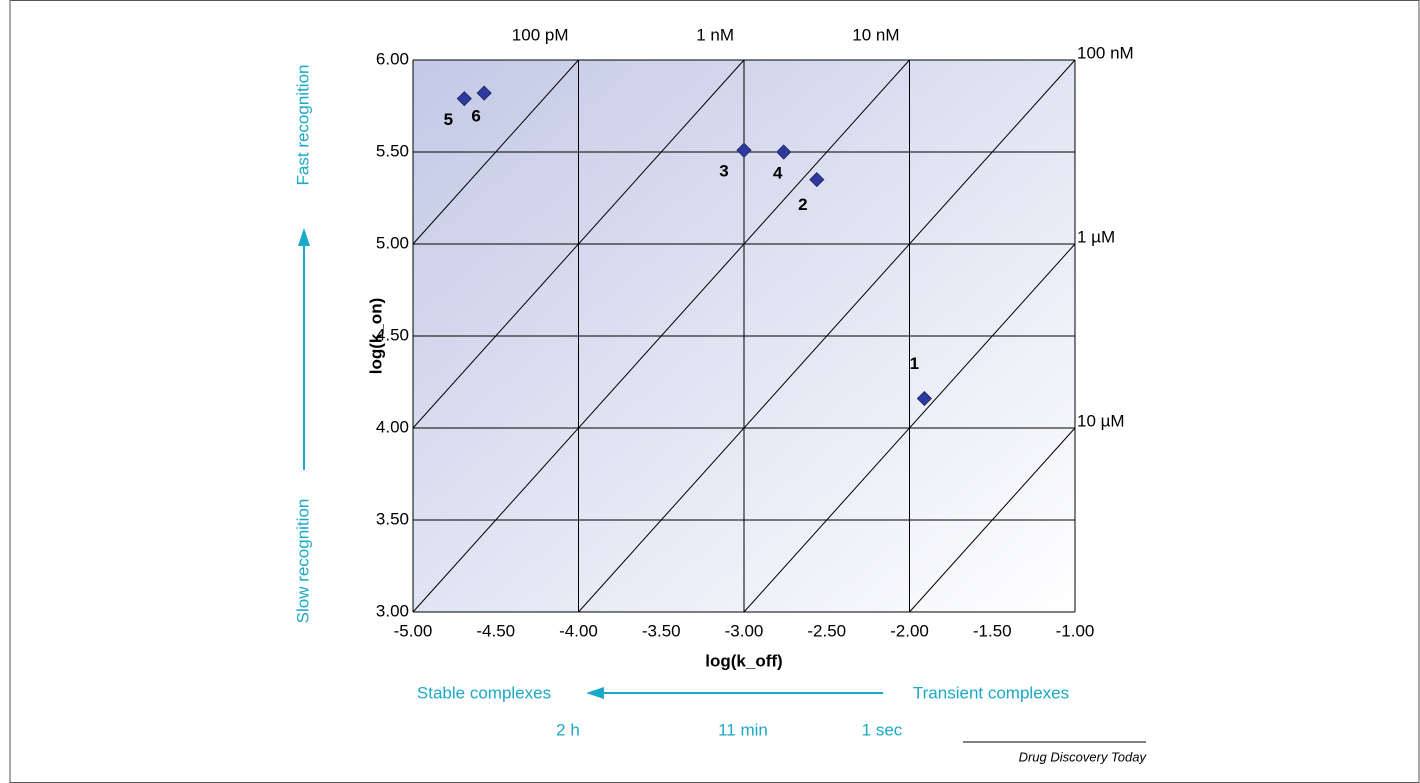  I want to click on point-label: 2, so click(802, 204).